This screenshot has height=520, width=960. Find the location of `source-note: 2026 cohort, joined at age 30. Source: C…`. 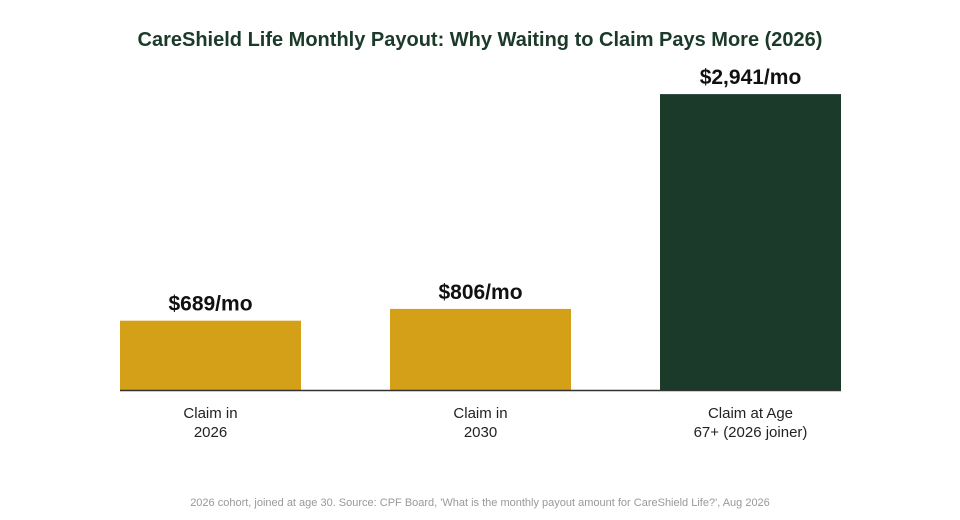

source-note: 2026 cohort, joined at age 30. Source: C… is located at coordinates (480, 503).